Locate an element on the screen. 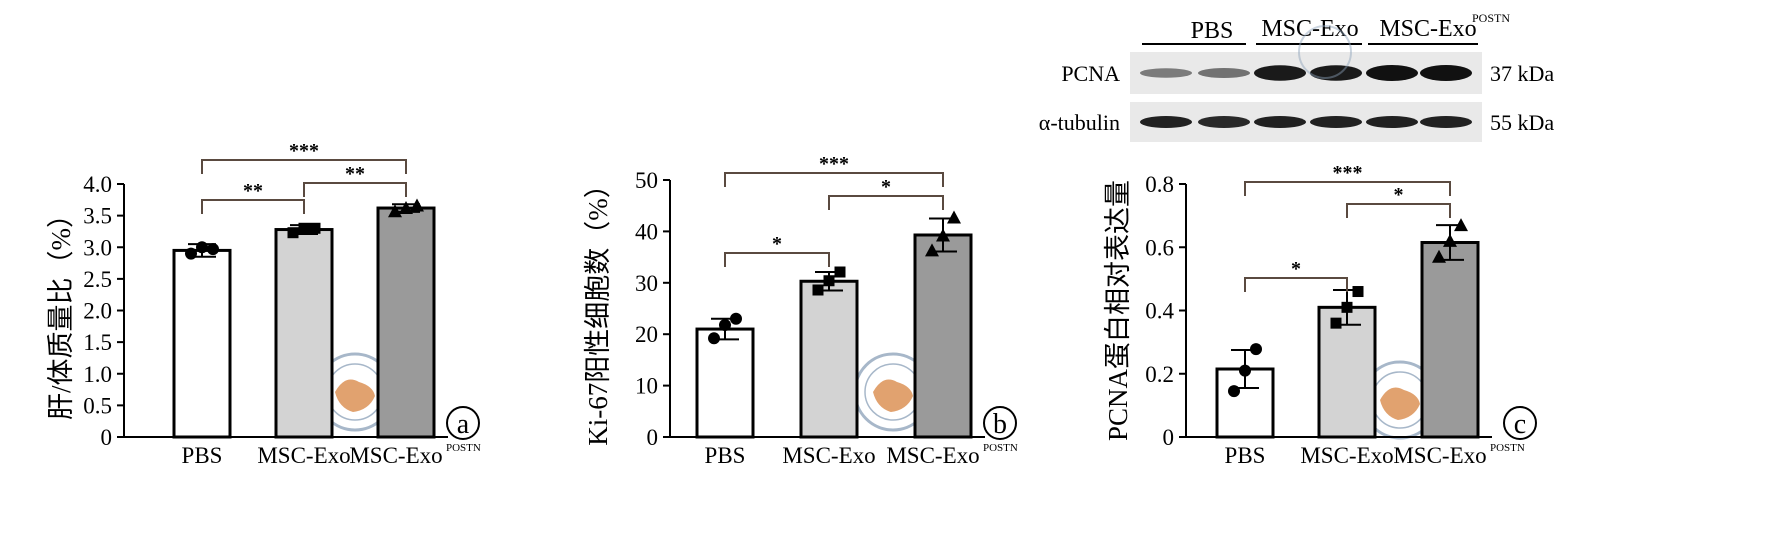 Image resolution: width=1773 pixels, height=534 pixels. y-tick-label: 40 is located at coordinates (646, 231).